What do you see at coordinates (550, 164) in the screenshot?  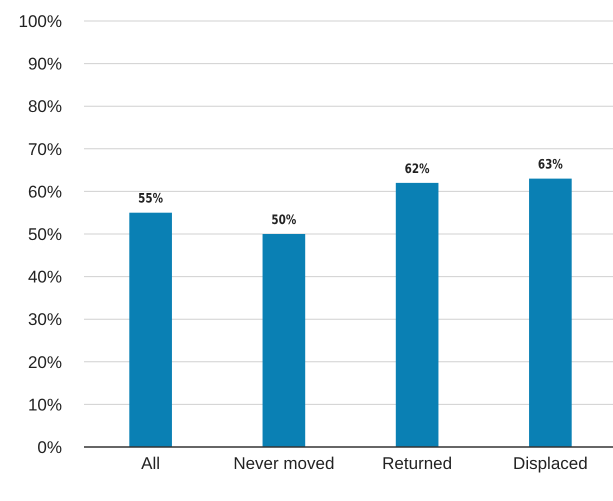 I see `data-label: 63%` at bounding box center [550, 164].